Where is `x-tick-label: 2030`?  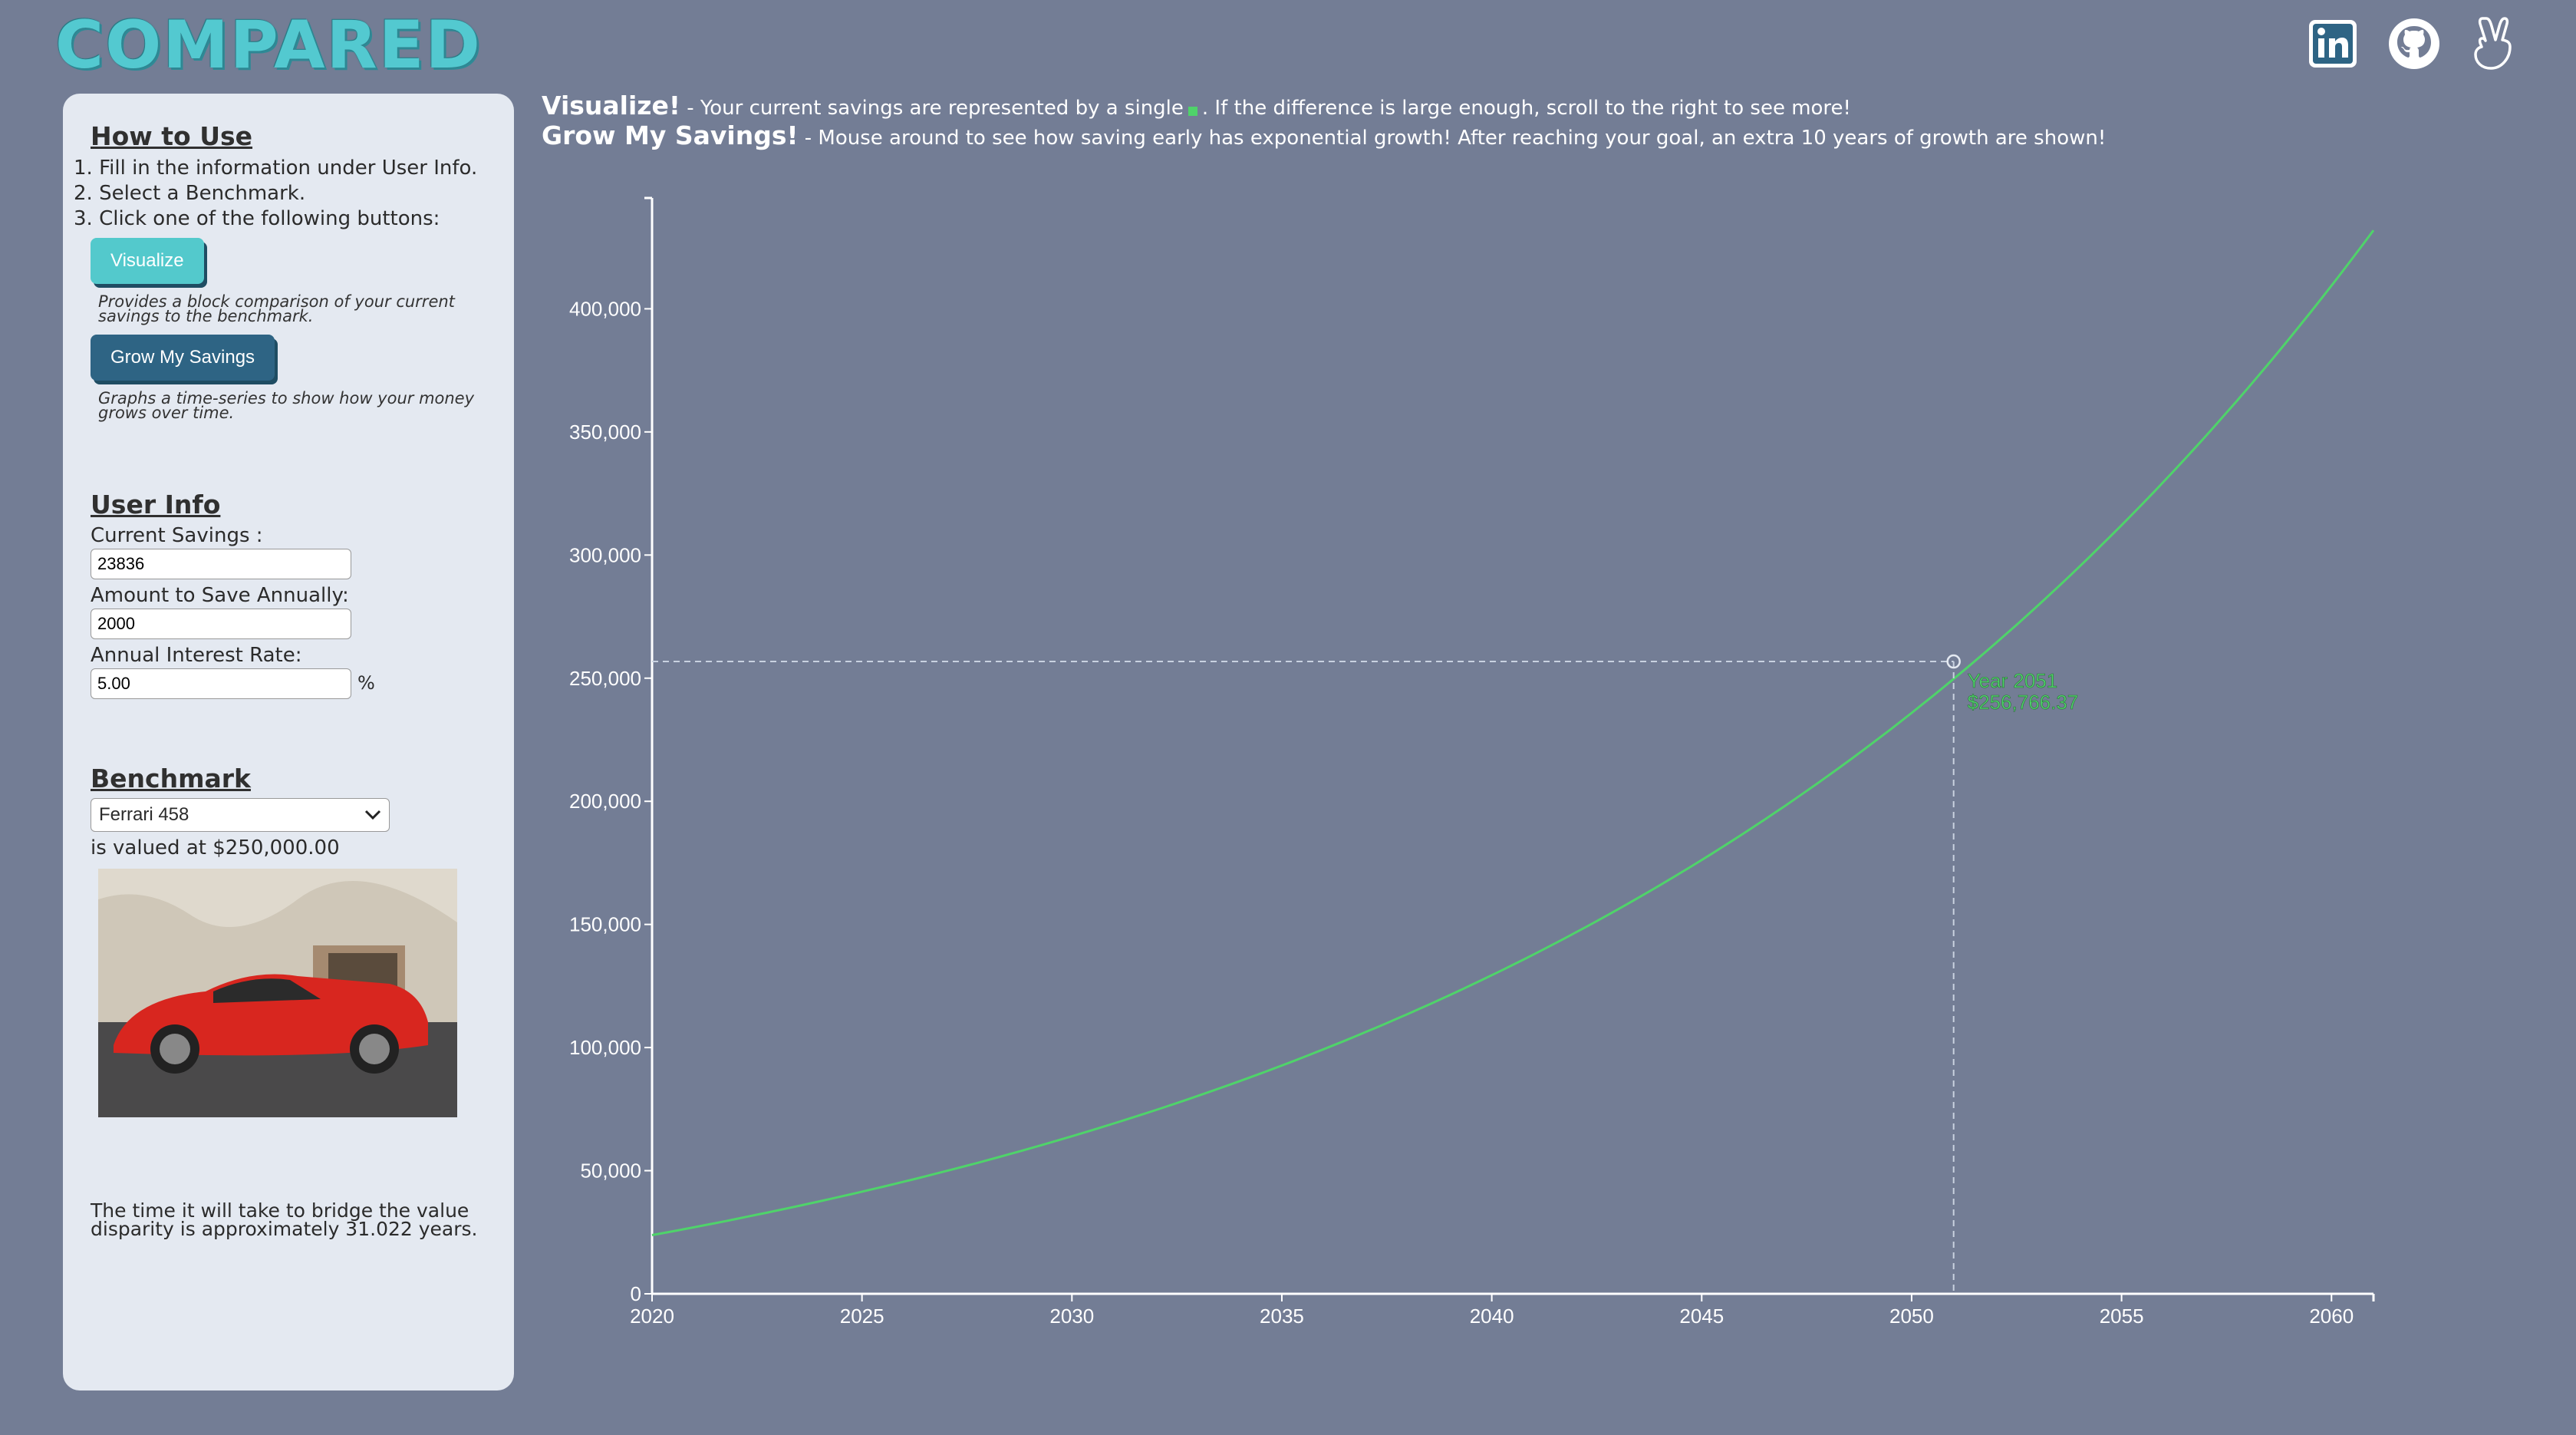 x-tick-label: 2030 is located at coordinates (1071, 1316).